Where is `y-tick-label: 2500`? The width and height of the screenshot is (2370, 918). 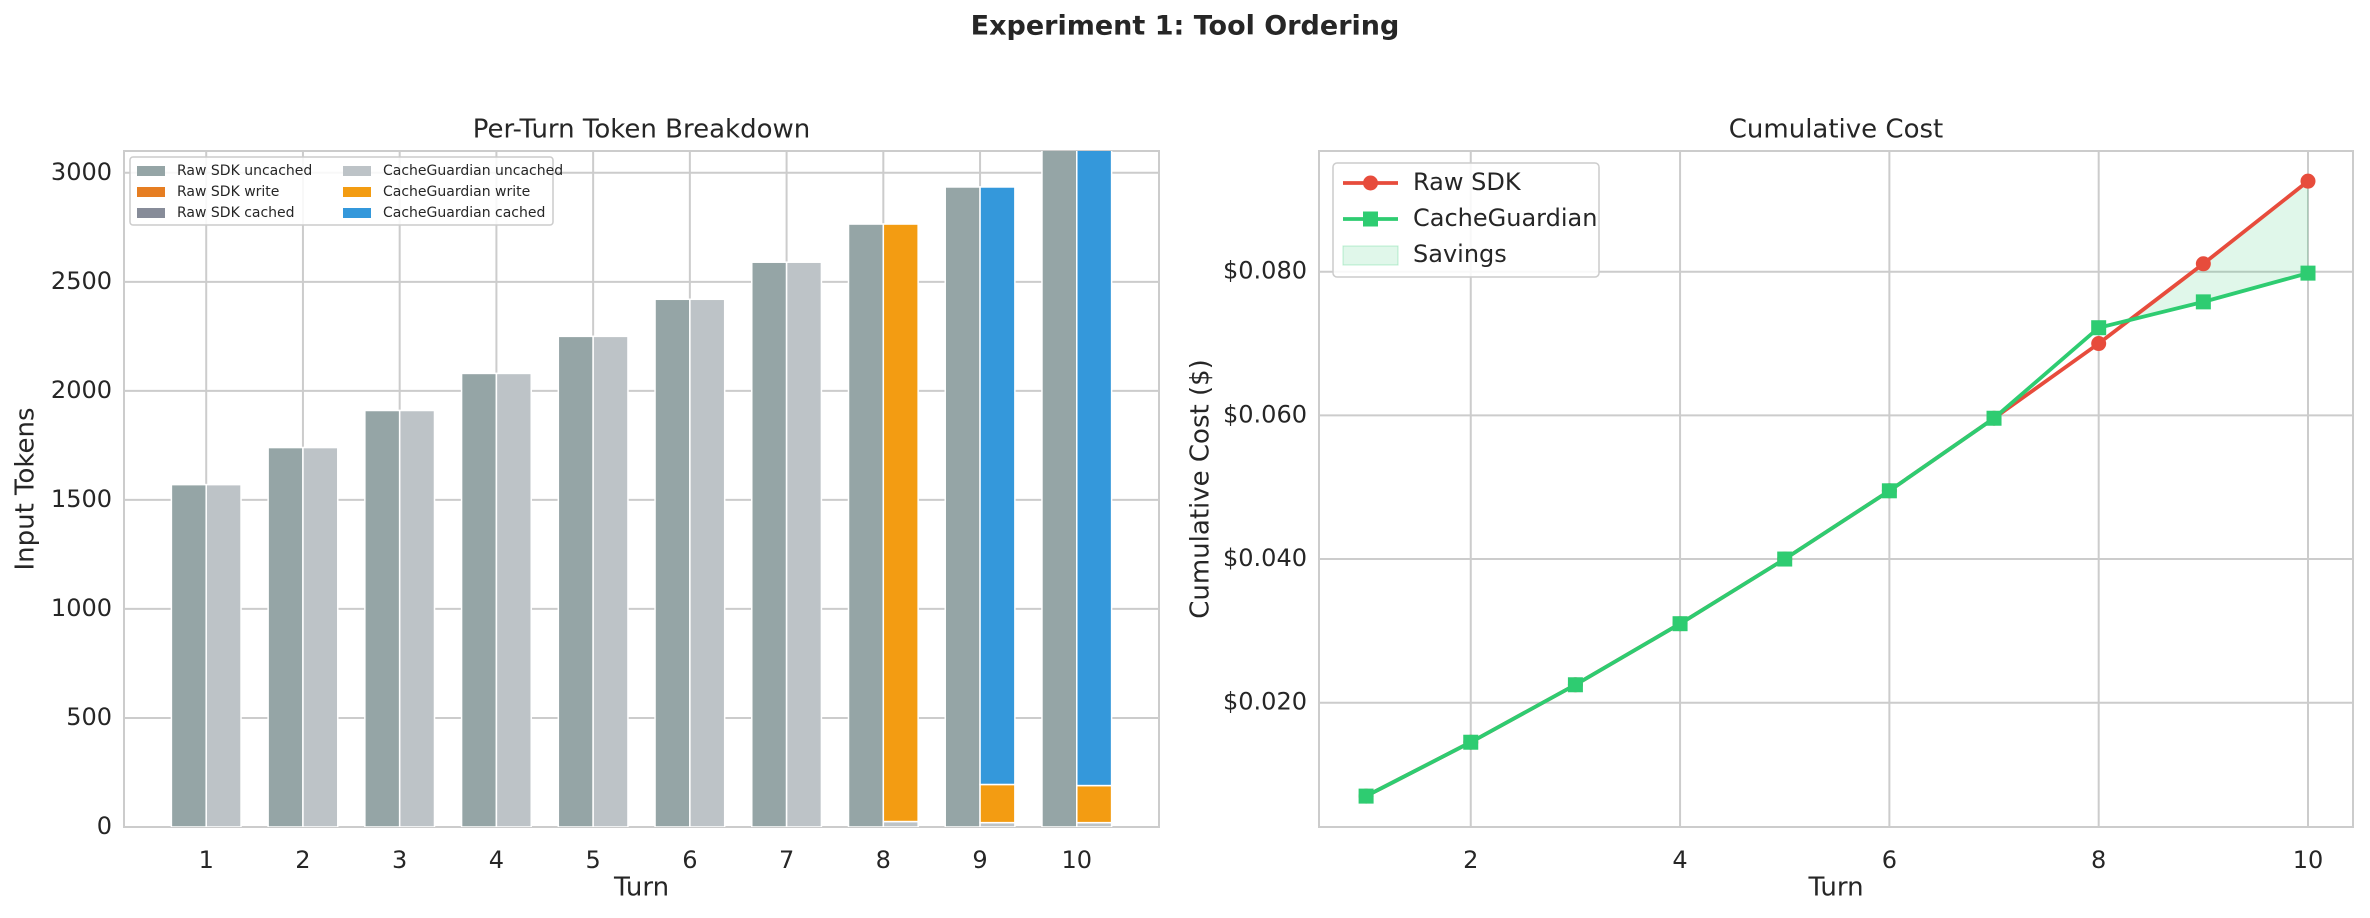
y-tick-label: 2500 is located at coordinates (81, 281).